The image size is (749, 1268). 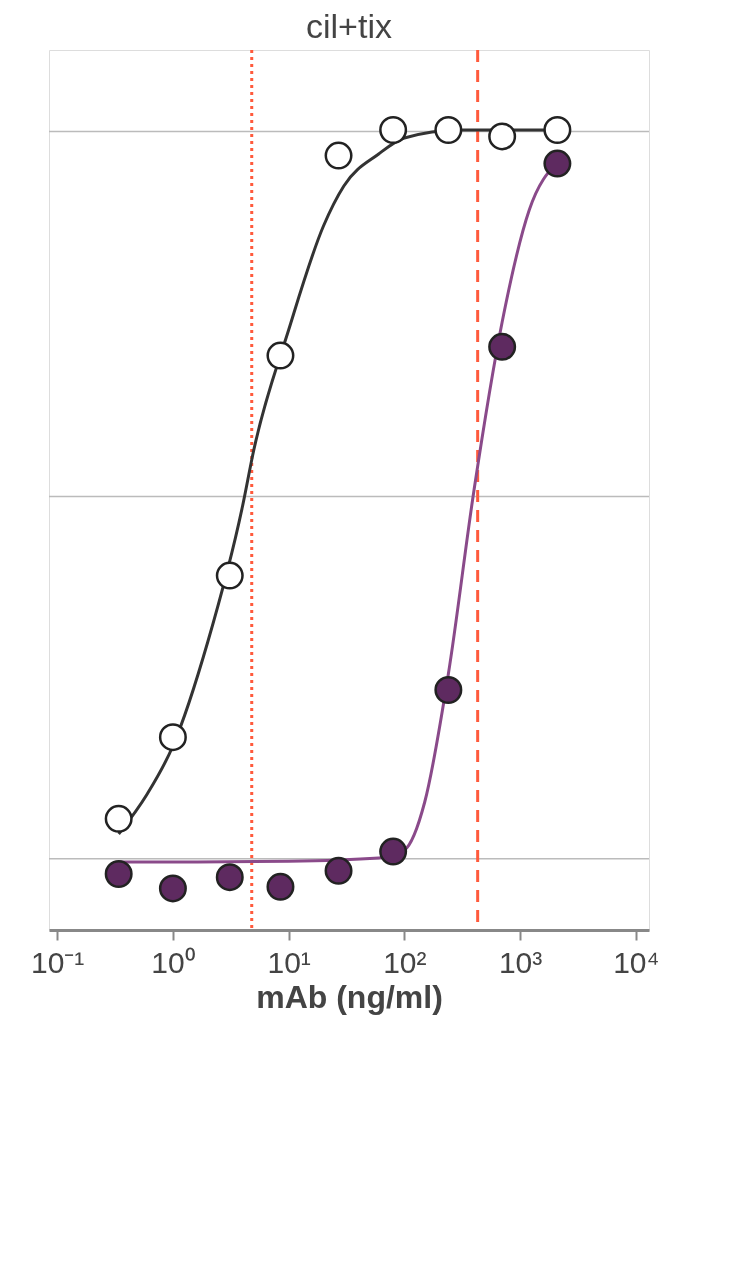 I want to click on chart-title: cil+tix, so click(x=349, y=25).